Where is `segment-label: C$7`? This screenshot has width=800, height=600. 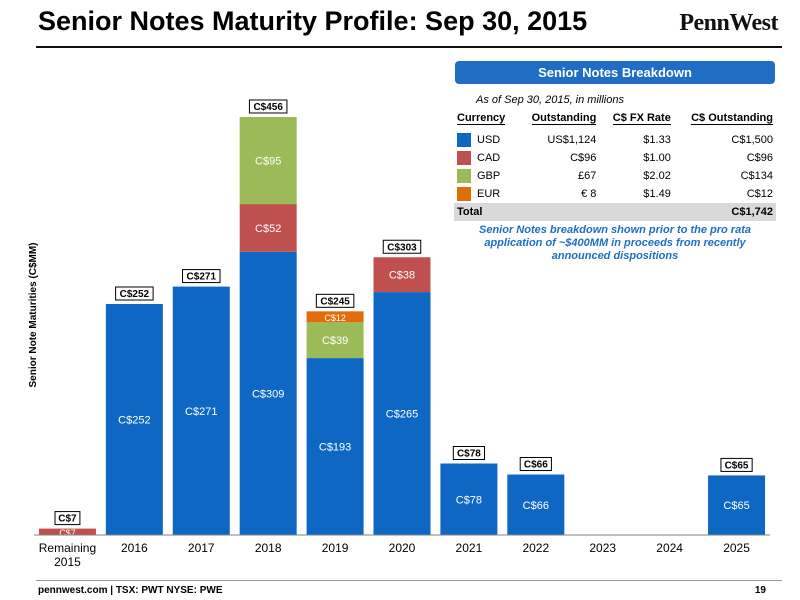 segment-label: C$7 is located at coordinates (67, 533).